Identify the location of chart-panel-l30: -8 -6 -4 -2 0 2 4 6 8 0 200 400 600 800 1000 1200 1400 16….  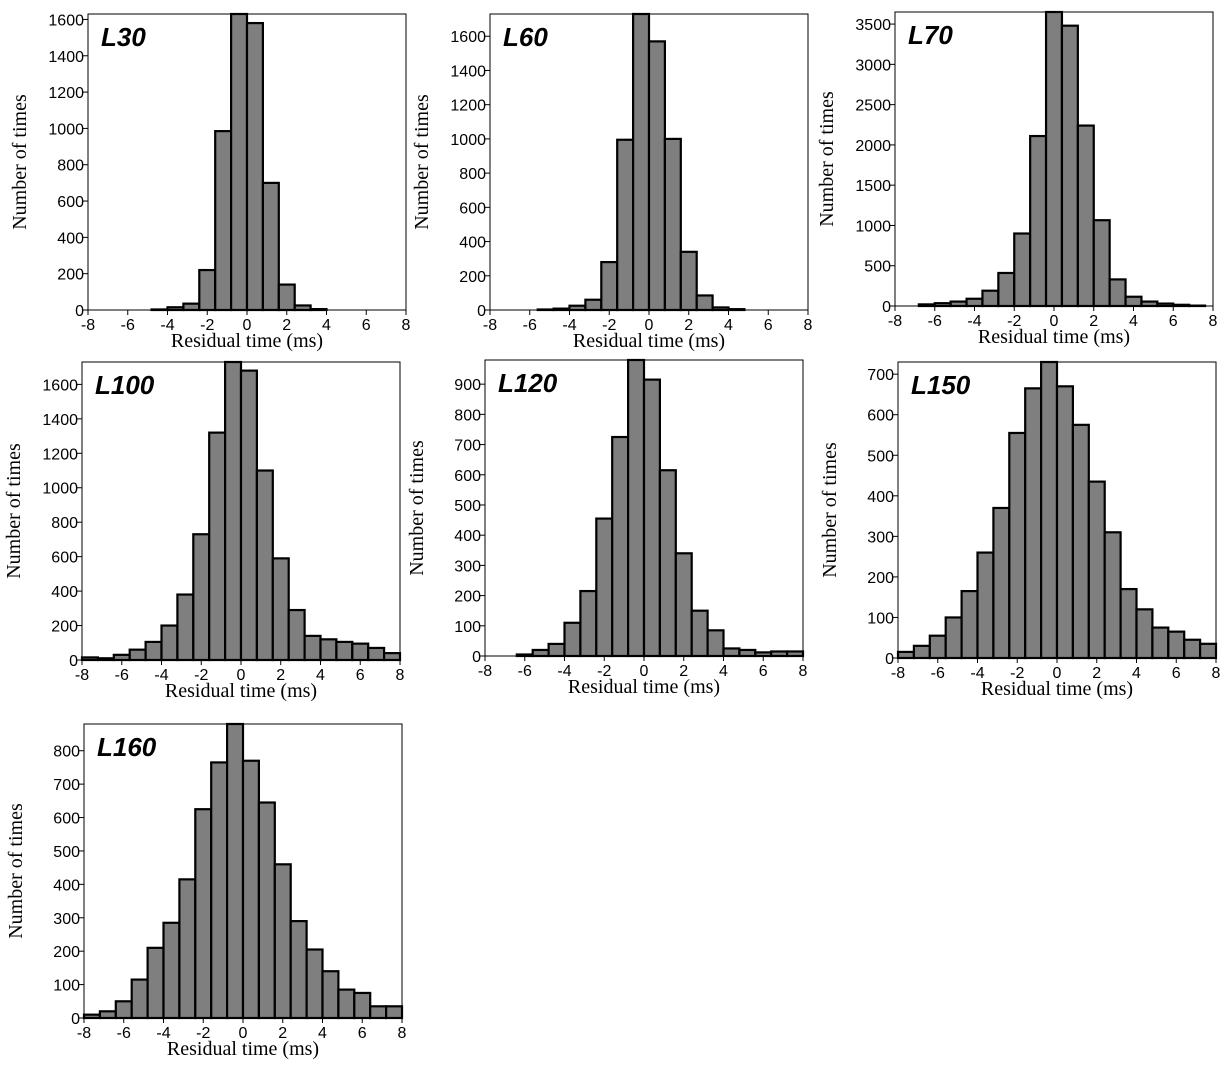
(210, 182).